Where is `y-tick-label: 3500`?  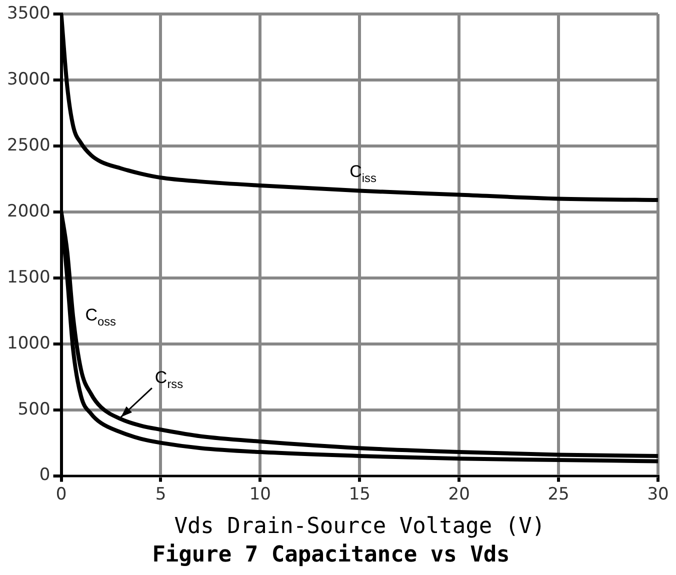
y-tick-label: 3500 is located at coordinates (28, 13).